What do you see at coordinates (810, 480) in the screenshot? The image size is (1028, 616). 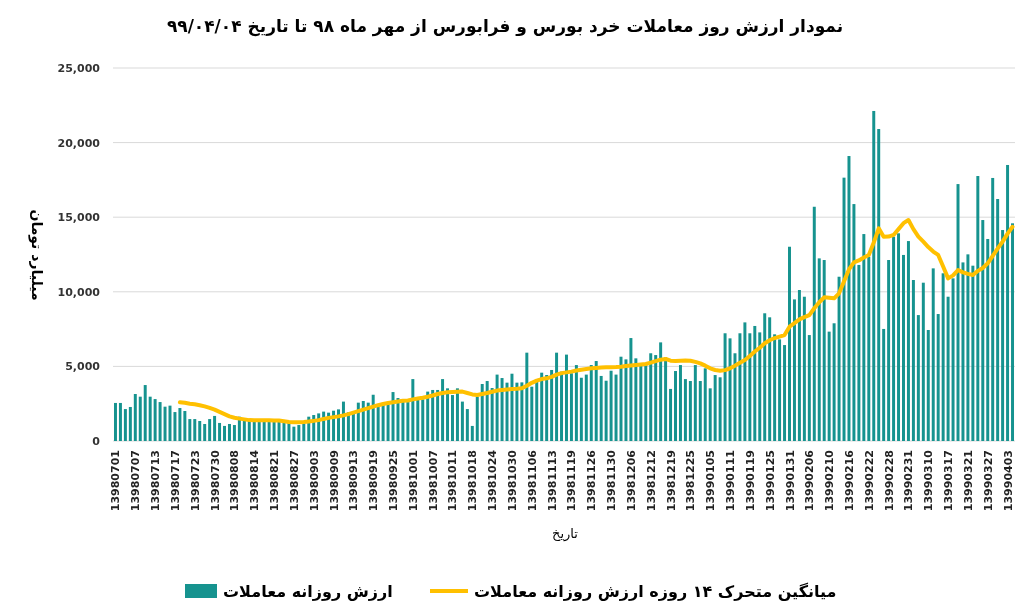 I see `x-tick-label: 13990206` at bounding box center [810, 480].